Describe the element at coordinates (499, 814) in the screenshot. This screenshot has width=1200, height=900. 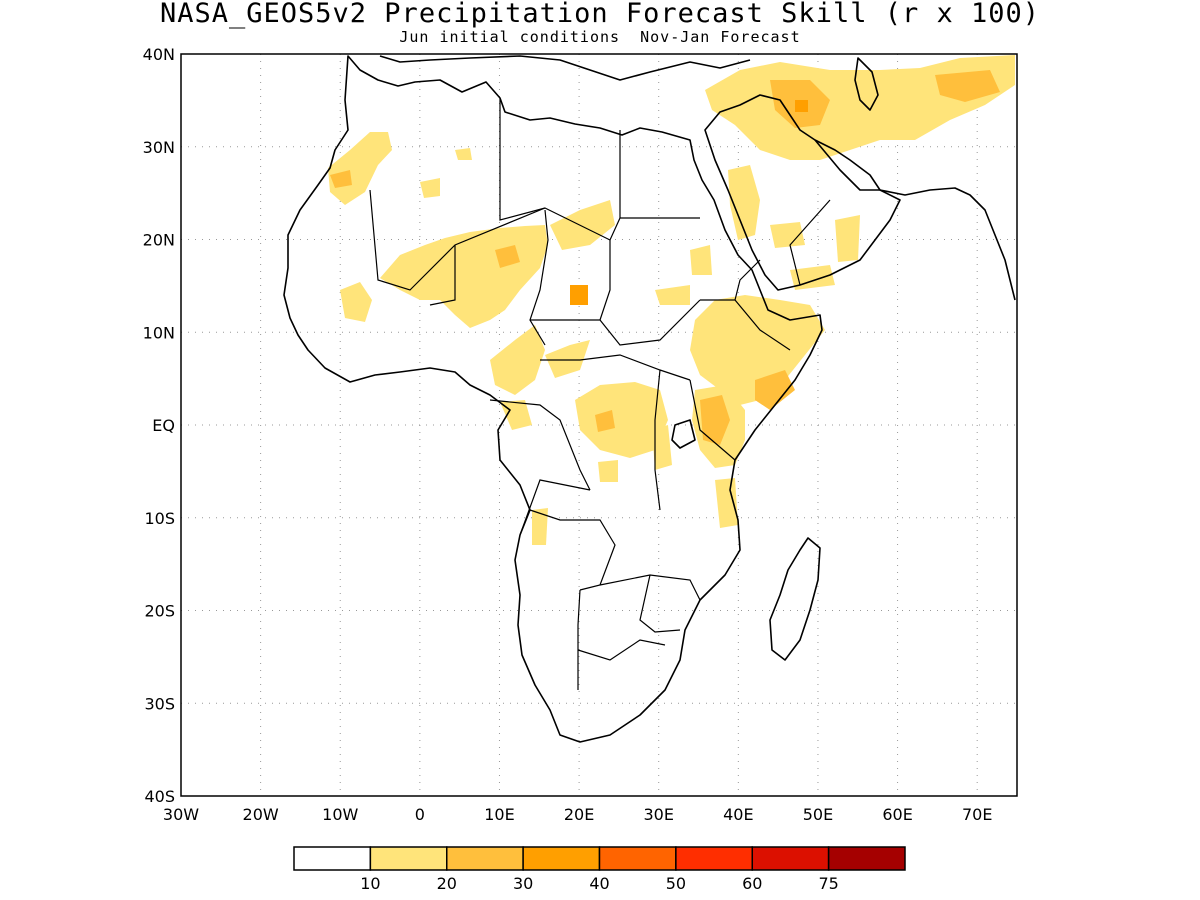
I see `longitude-tick-label: 10E` at that location.